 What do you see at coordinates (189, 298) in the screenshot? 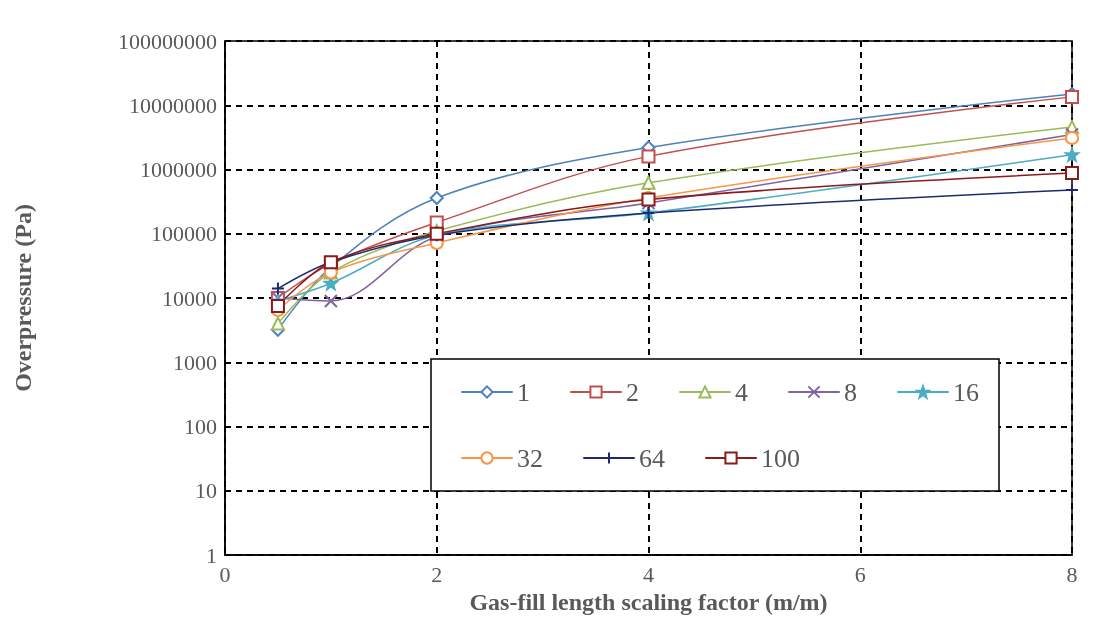
I see `y-tick-label: 10000` at bounding box center [189, 298].